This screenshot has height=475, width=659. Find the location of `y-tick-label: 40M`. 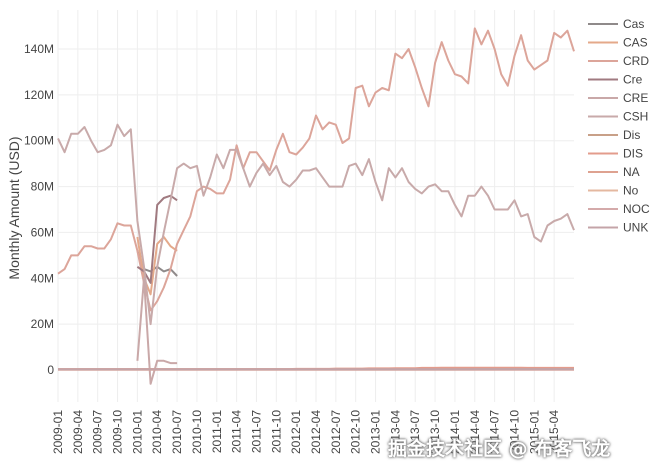

y-tick-label: 40M is located at coordinates (42, 278).